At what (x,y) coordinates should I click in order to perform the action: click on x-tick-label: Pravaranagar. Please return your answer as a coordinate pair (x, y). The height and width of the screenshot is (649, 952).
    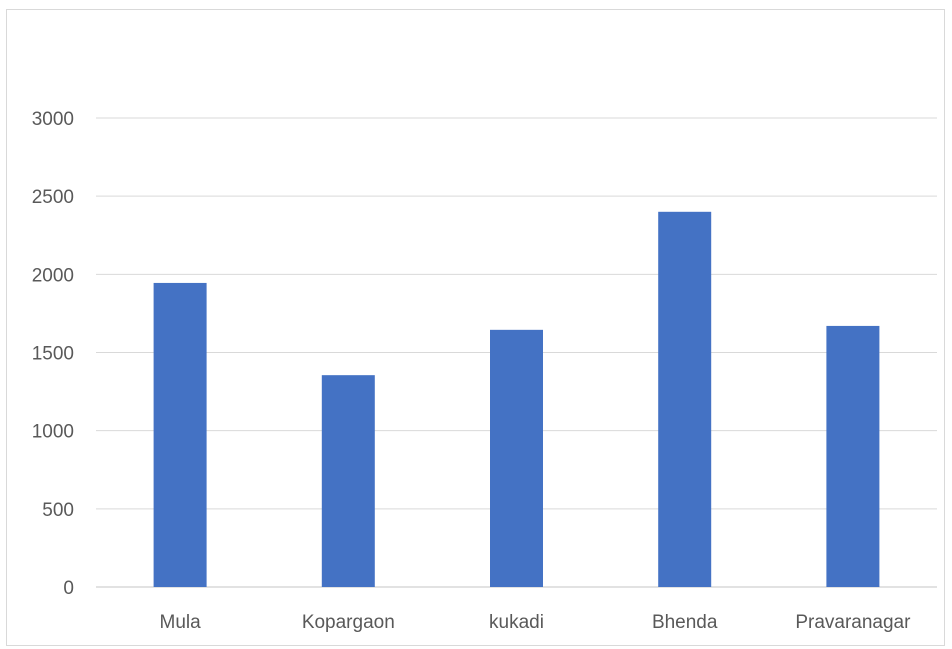
    Looking at the image, I should click on (853, 622).